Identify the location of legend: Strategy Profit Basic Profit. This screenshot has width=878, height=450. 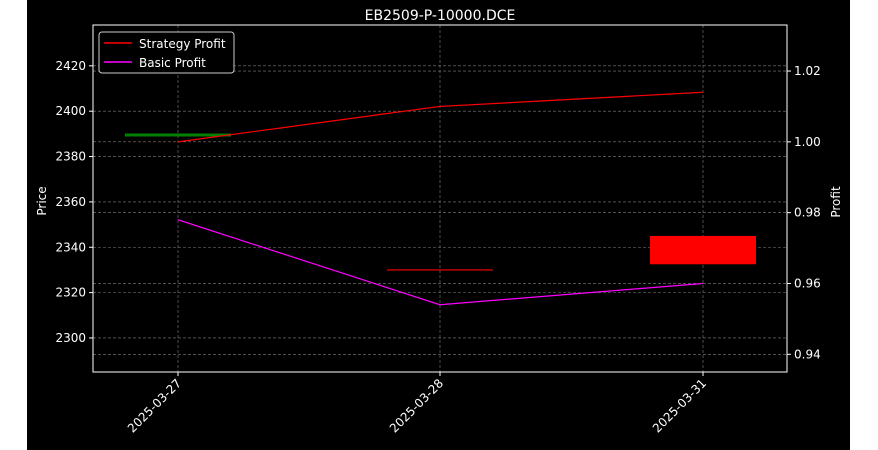
(166, 52).